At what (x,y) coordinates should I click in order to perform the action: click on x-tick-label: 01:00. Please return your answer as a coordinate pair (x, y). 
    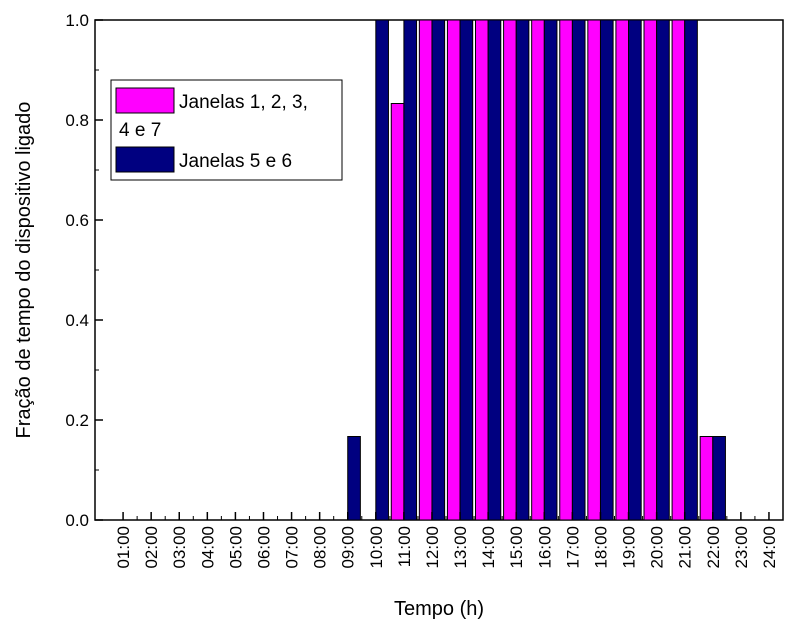
    Looking at the image, I should click on (123, 547).